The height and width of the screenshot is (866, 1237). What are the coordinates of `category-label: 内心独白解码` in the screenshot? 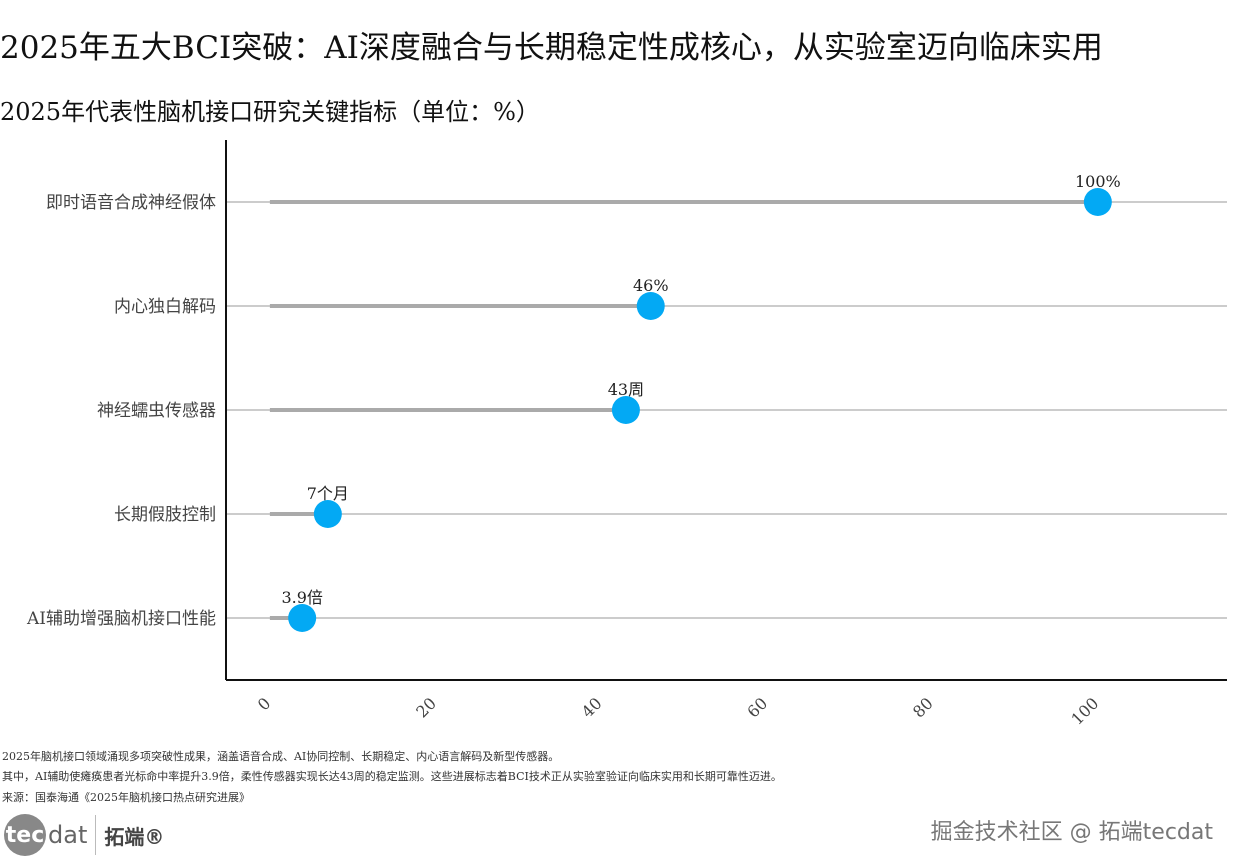 It's located at (165, 307).